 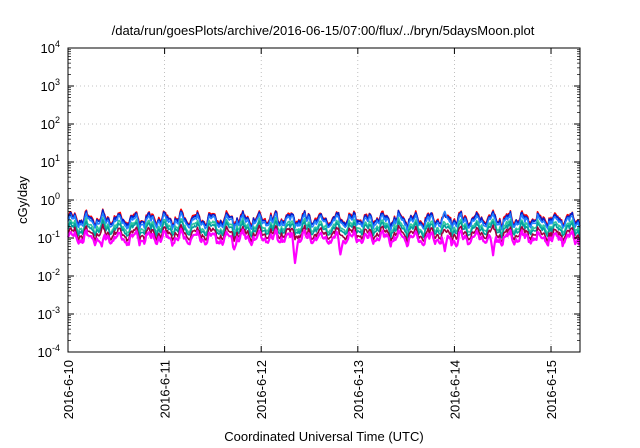 I want to click on x-tick-label: 2016-6-11, so click(x=165, y=389).